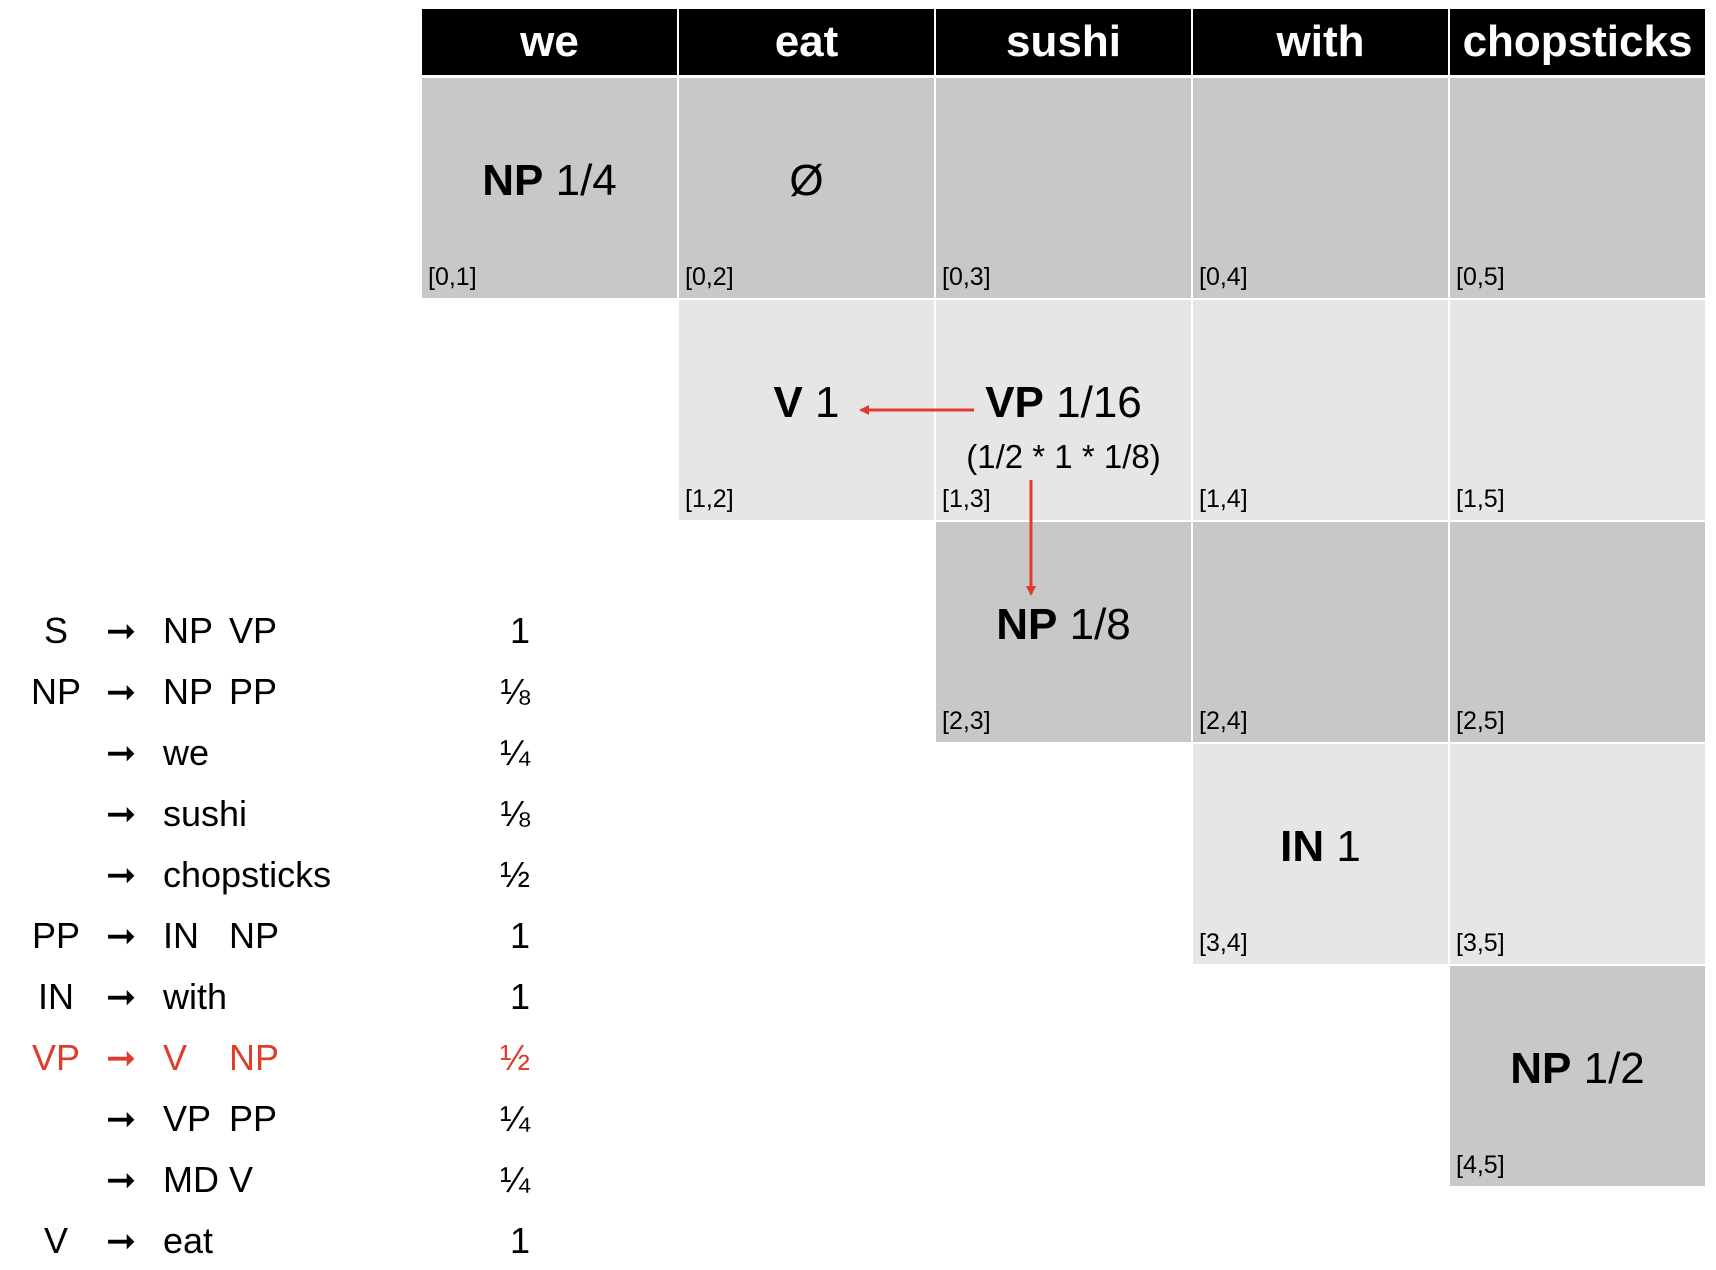  Describe the element at coordinates (188, 1240) in the screenshot. I see `rule-rhs: eat` at that location.